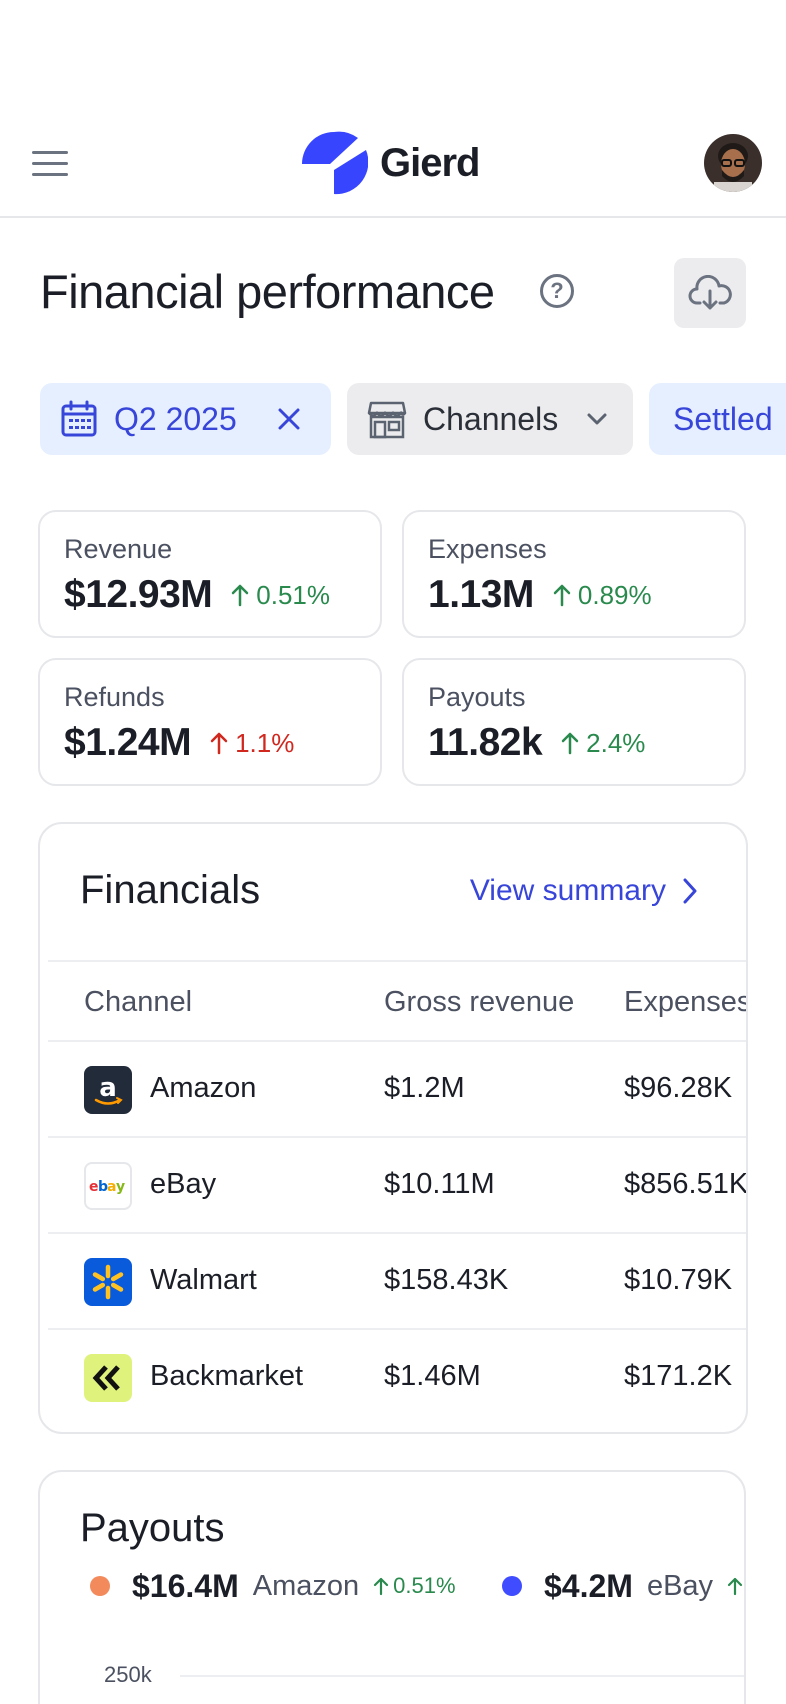  Describe the element at coordinates (477, 697) in the screenshot. I see `stat-label: Payouts` at that location.